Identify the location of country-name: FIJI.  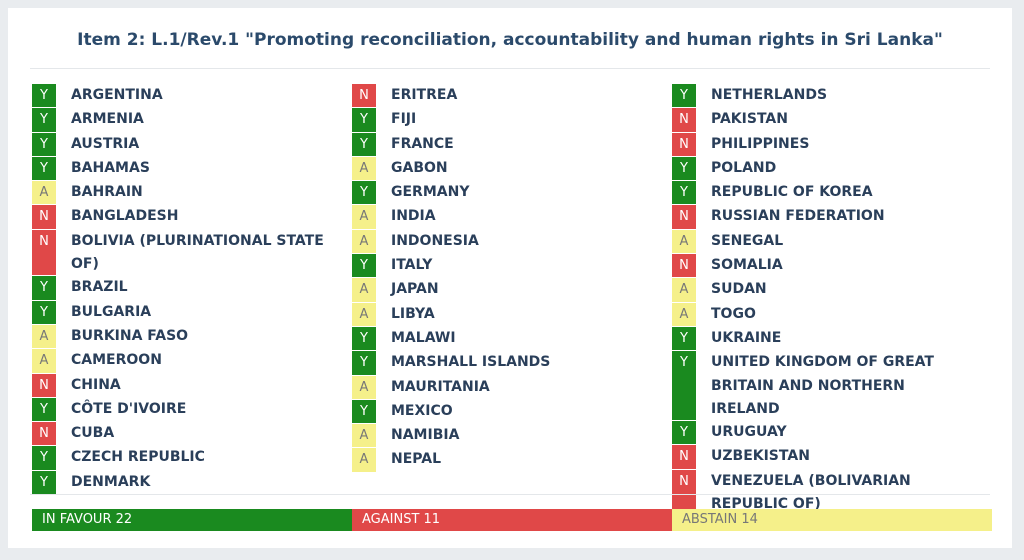
(404, 119).